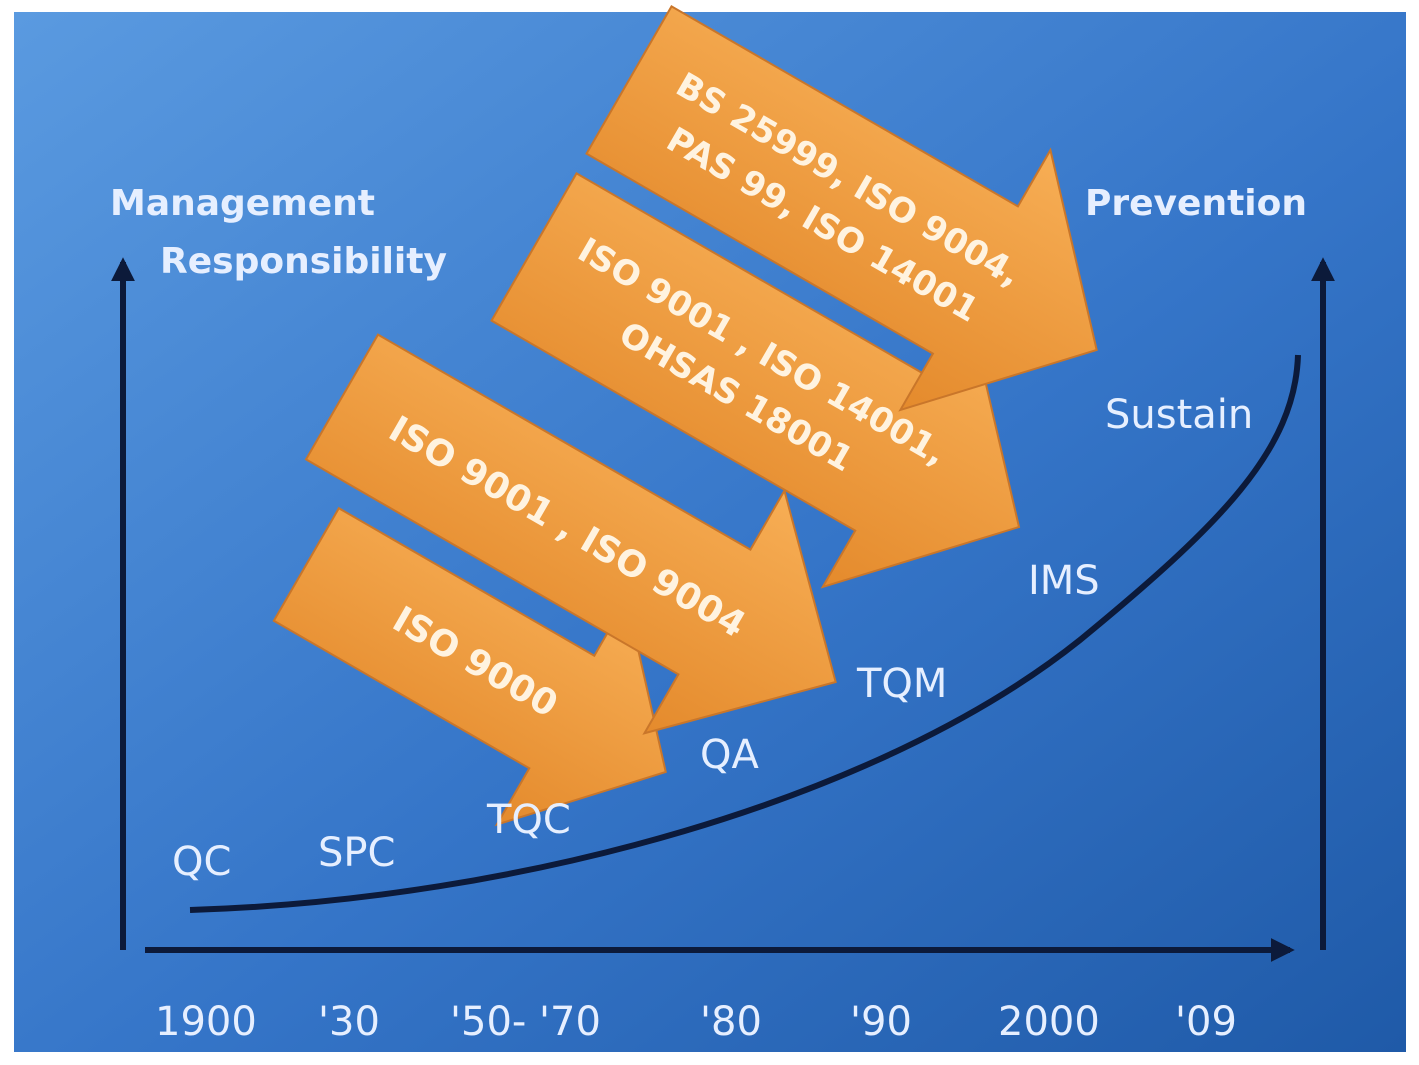 Image resolution: width=1419 pixels, height=1065 pixels. Describe the element at coordinates (1206, 1022) in the screenshot. I see `timeline-label: '09` at that location.